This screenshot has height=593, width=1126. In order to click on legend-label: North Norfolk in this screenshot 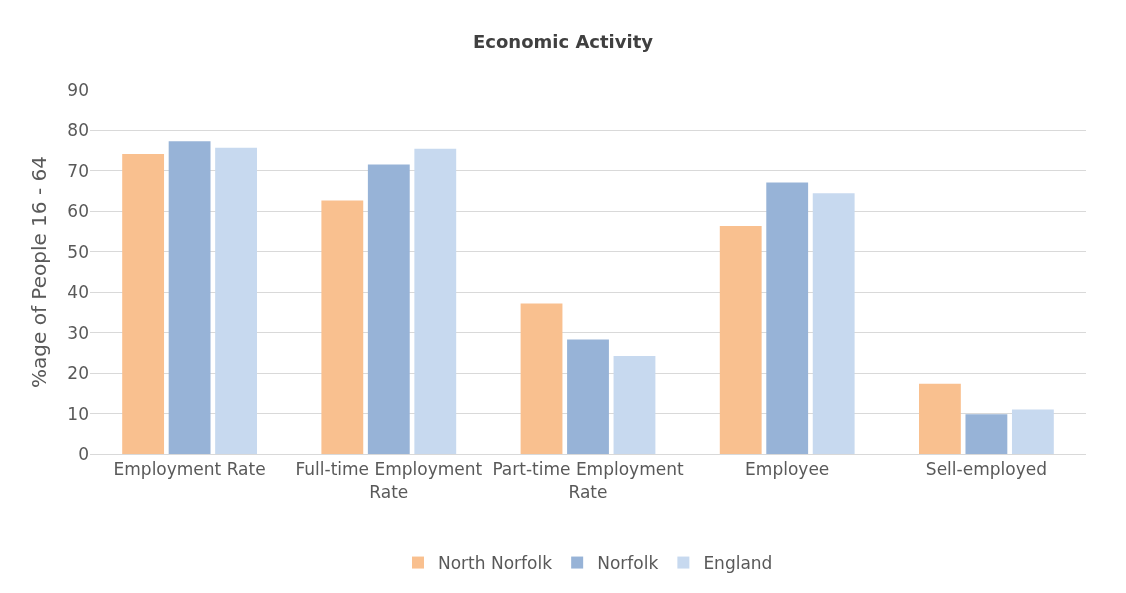, I will do `click(495, 563)`.